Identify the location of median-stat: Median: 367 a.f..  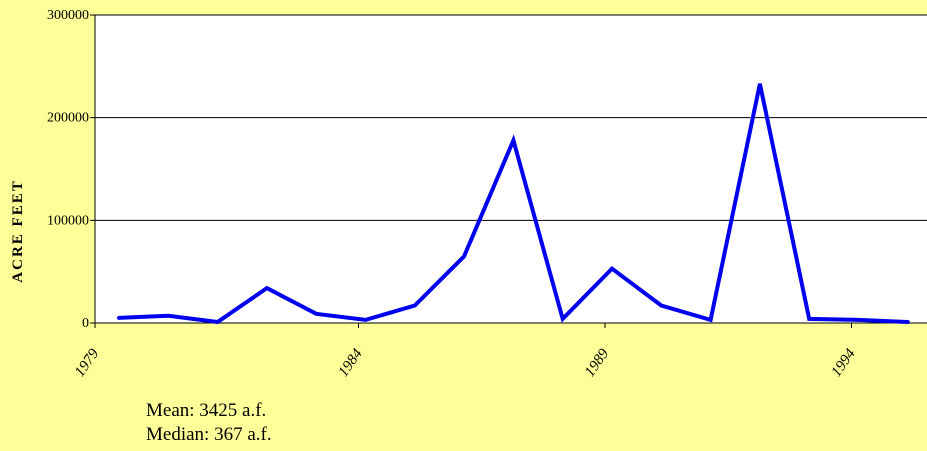
(209, 434).